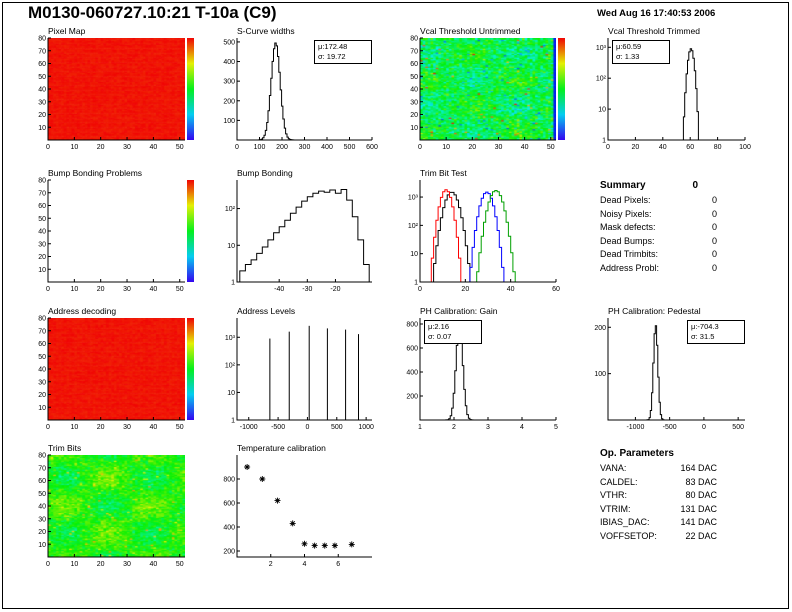 Image resolution: width=792 pixels, height=612 pixels. Describe the element at coordinates (111, 510) in the screenshot. I see `trim-bits-plot: 0 10 20 30 40 50 10 20 30 40 50 60 70 80` at that location.